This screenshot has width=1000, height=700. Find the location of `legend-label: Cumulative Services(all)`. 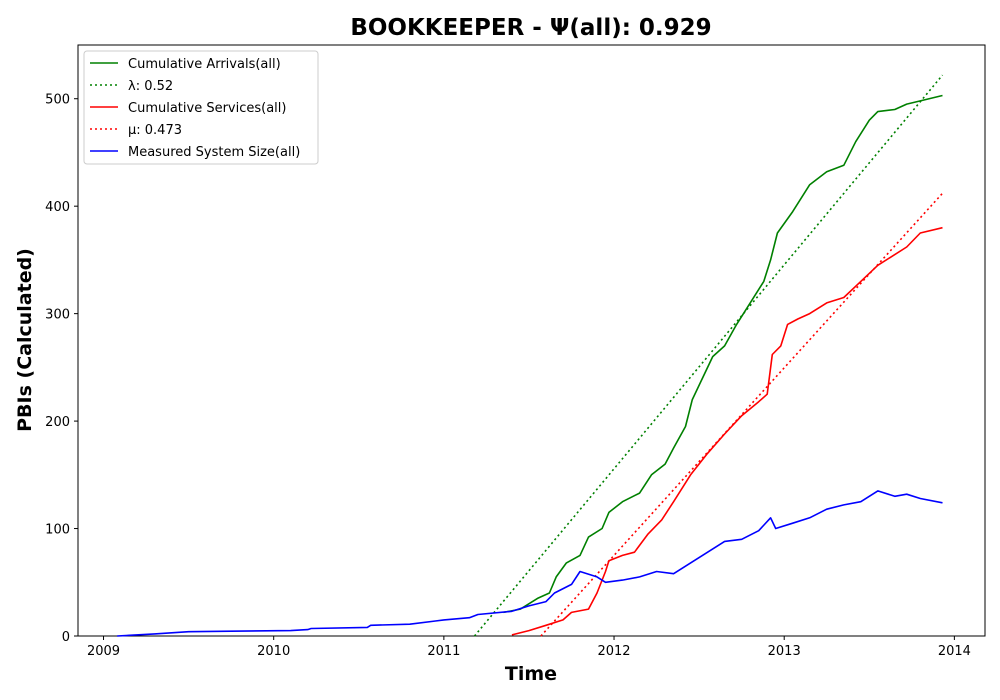

legend-label: Cumulative Services(all) is located at coordinates (207, 108).